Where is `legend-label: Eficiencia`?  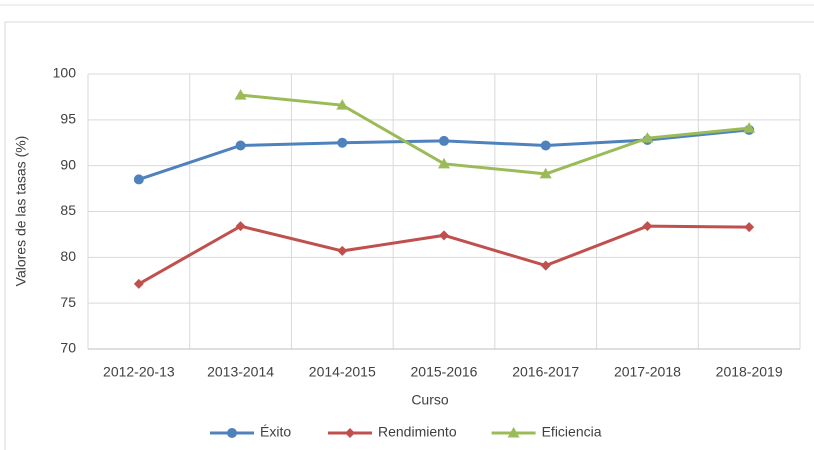
legend-label: Eficiencia is located at coordinates (572, 432).